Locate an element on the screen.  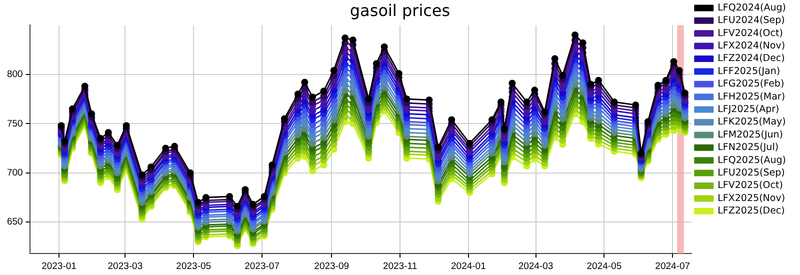
legend-label: LFZ2025(Dec) is located at coordinates (751, 211).